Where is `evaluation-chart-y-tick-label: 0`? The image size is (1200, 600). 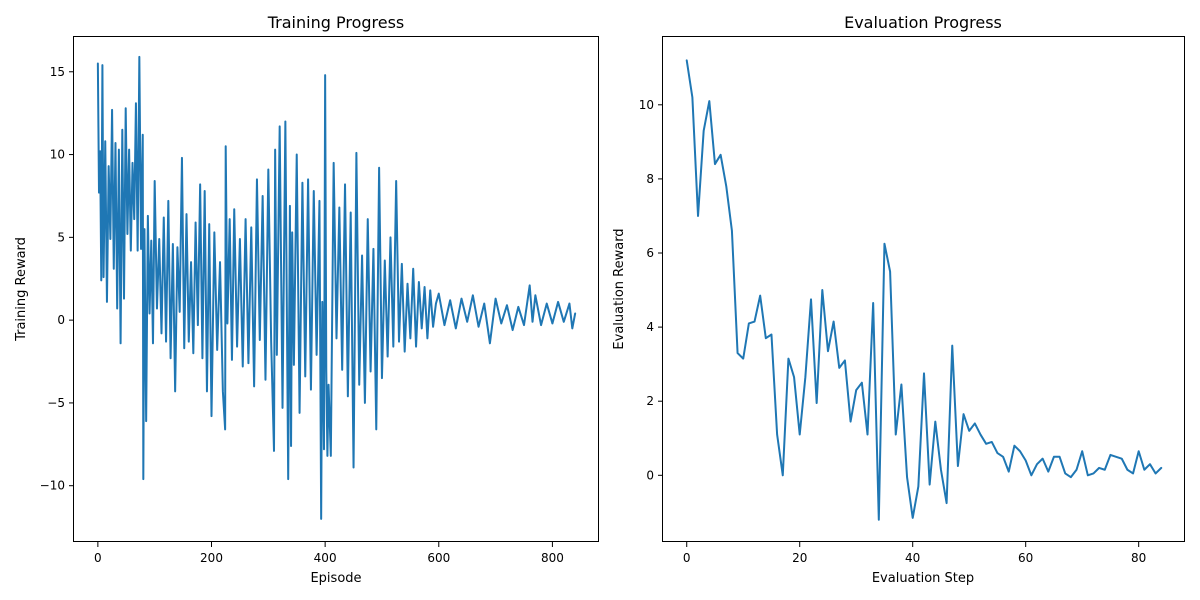 evaluation-chart-y-tick-label: 0 is located at coordinates (650, 475).